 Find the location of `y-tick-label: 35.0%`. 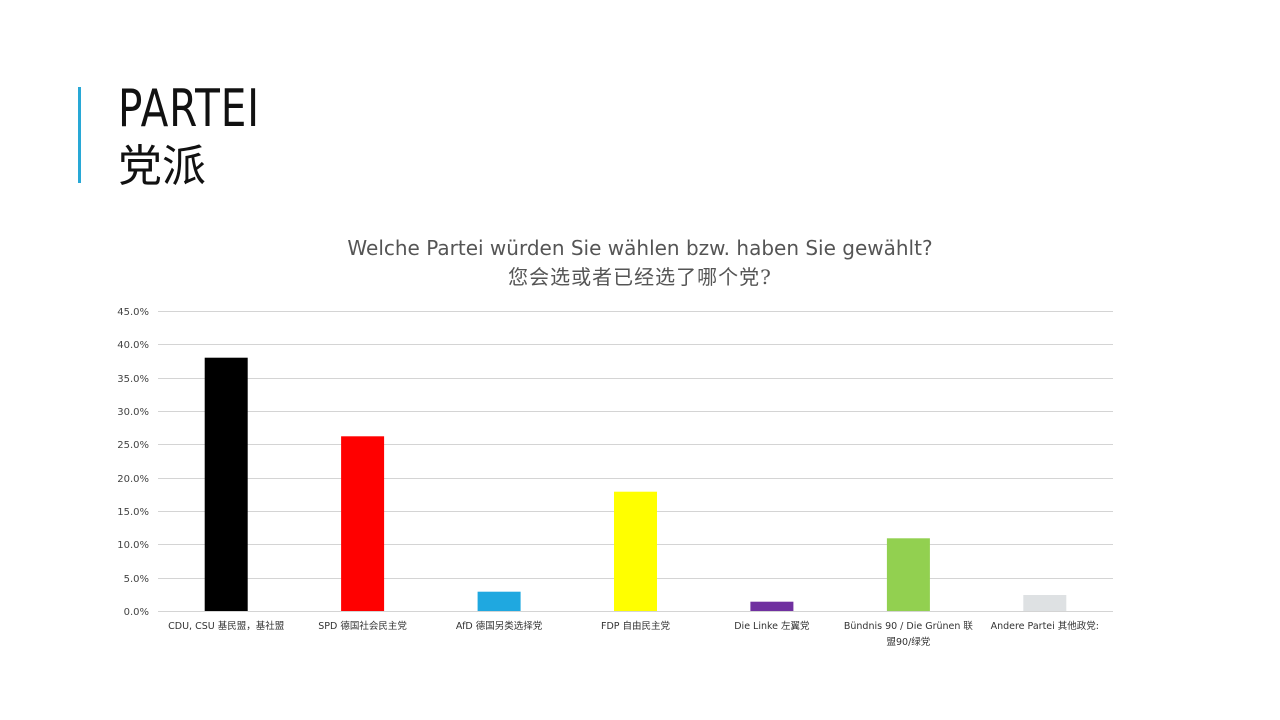

y-tick-label: 35.0% is located at coordinates (133, 379).